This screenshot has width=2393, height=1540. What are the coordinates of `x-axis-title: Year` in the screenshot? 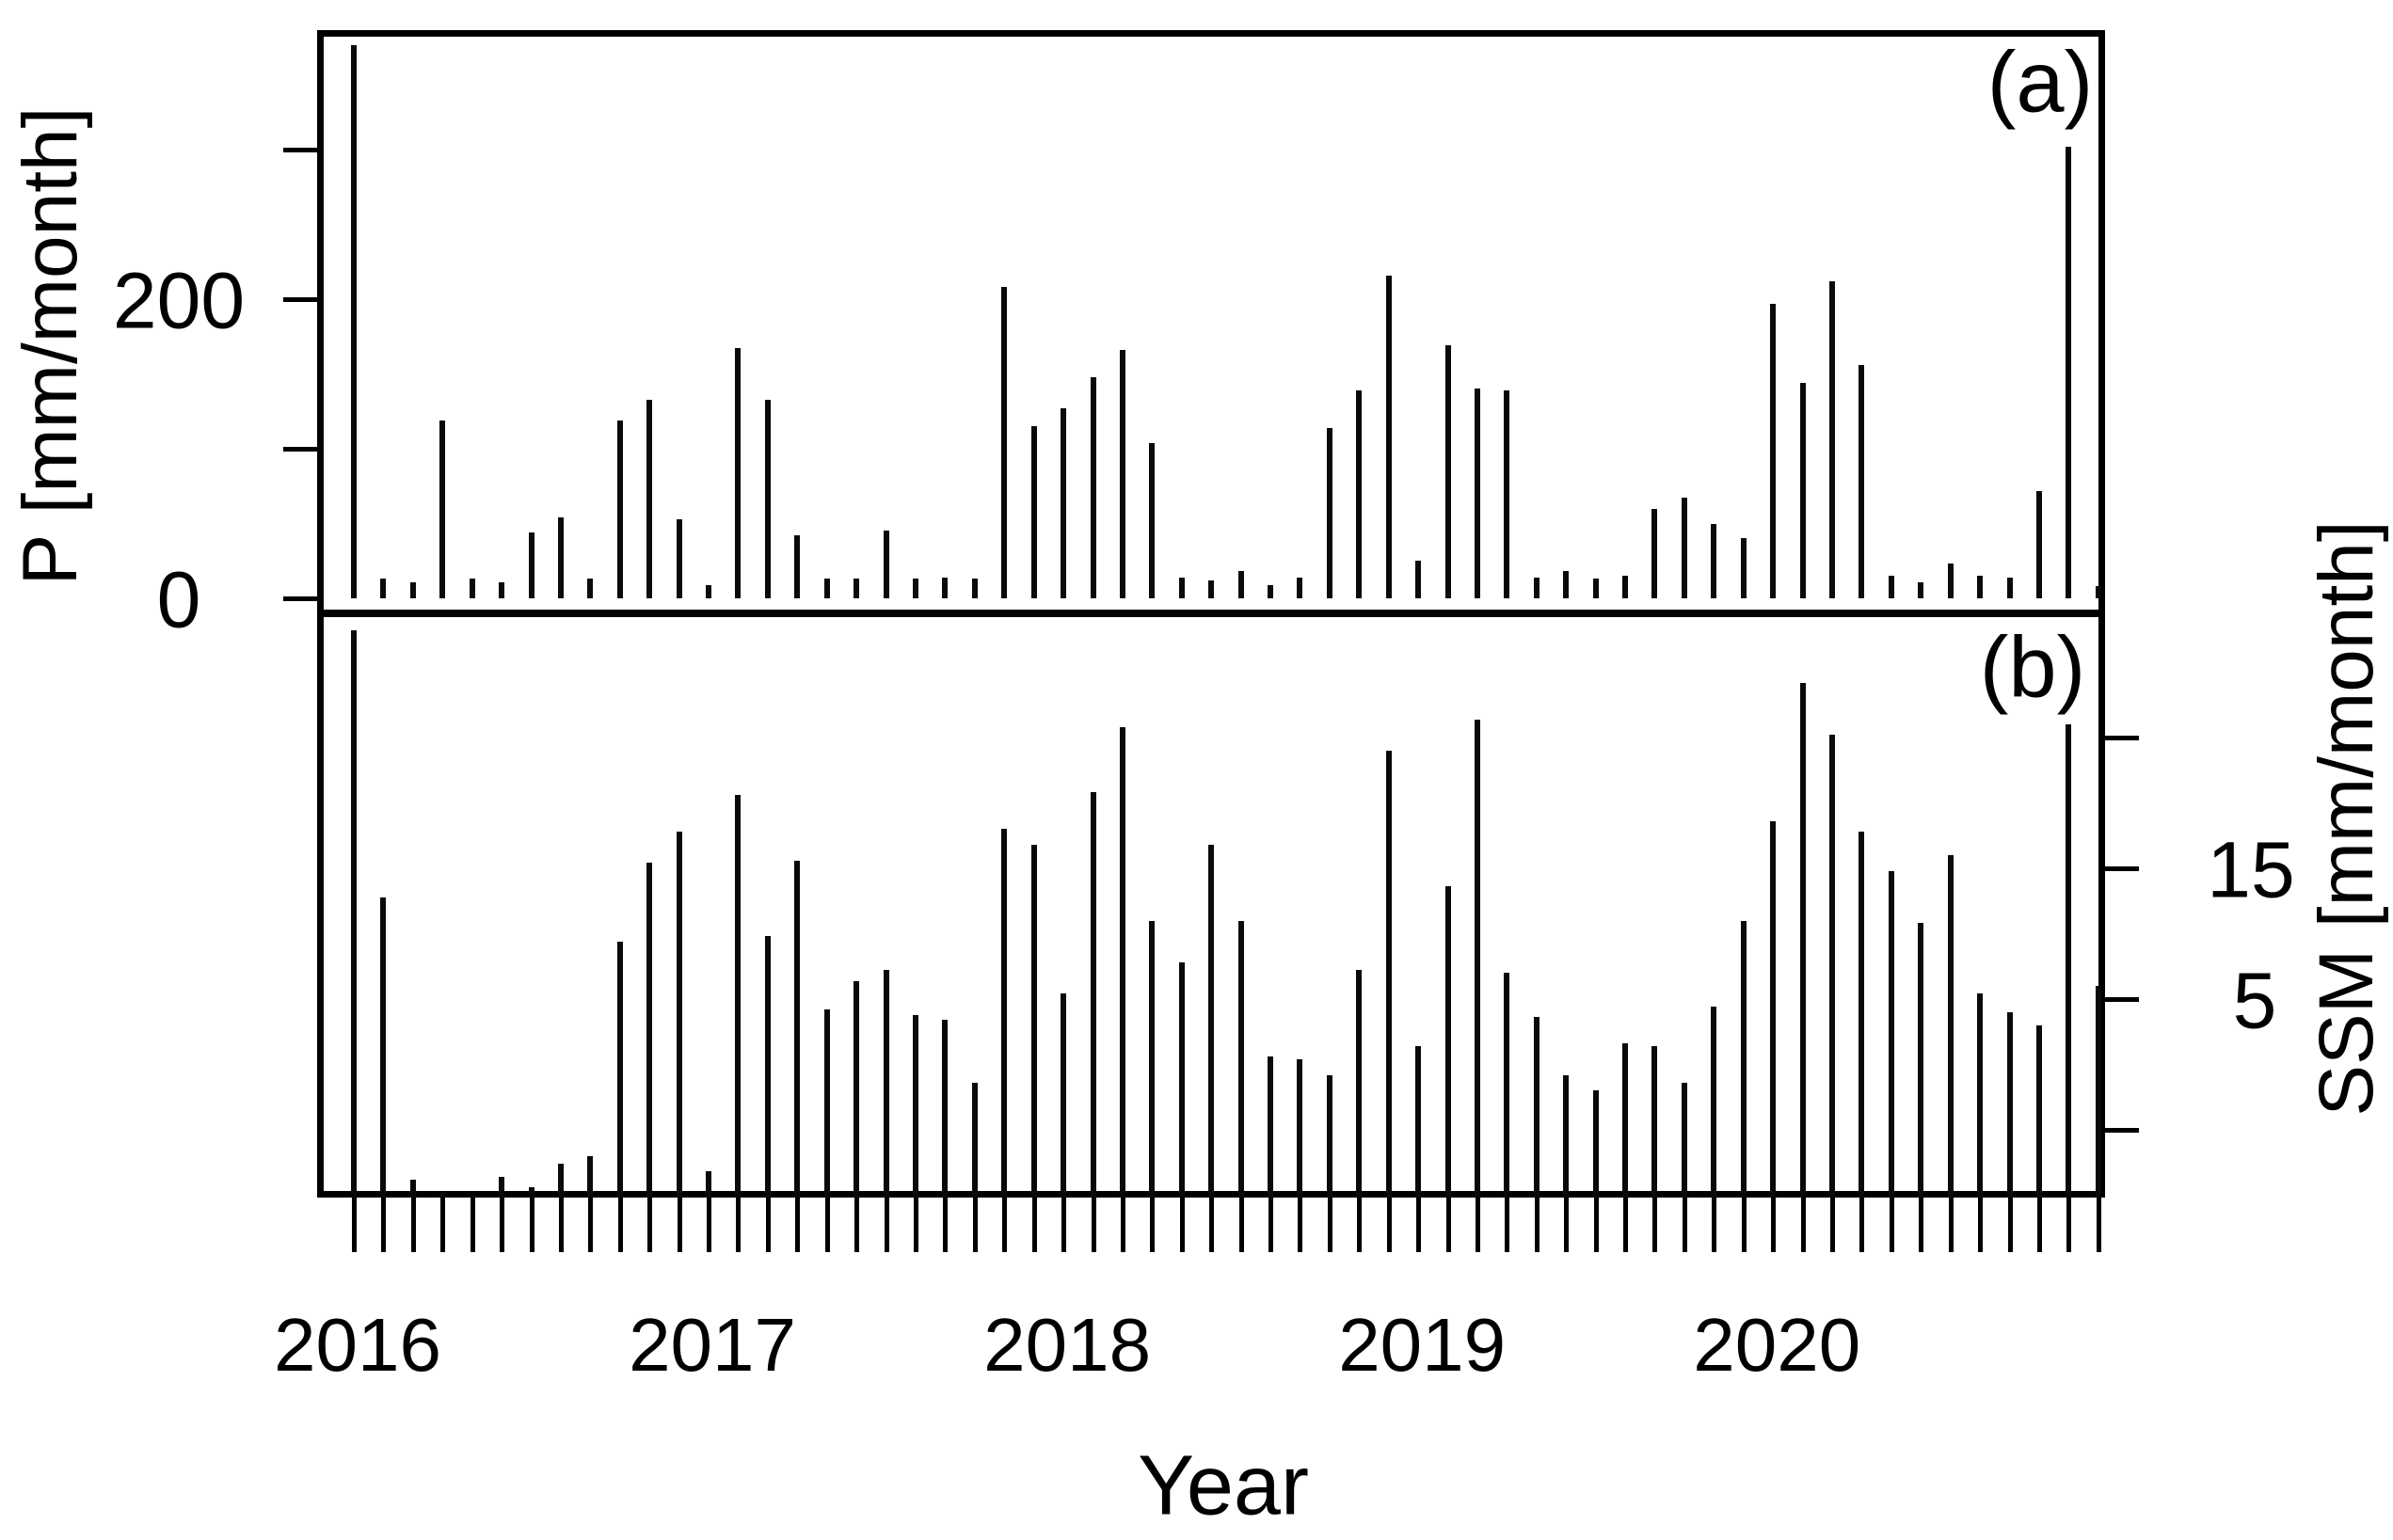 It's located at (1223, 1485).